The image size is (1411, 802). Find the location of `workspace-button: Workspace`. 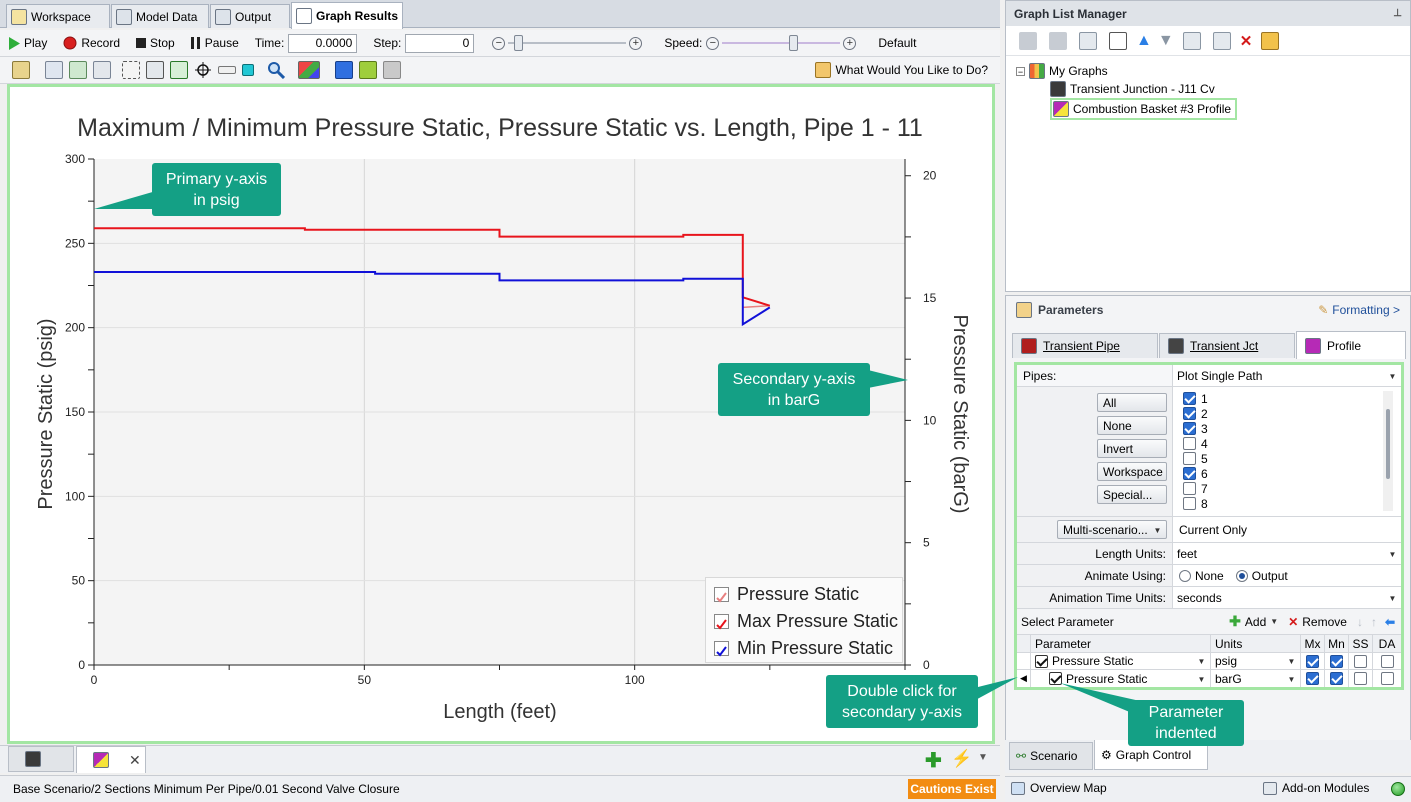

workspace-button: Workspace is located at coordinates (1132, 471).